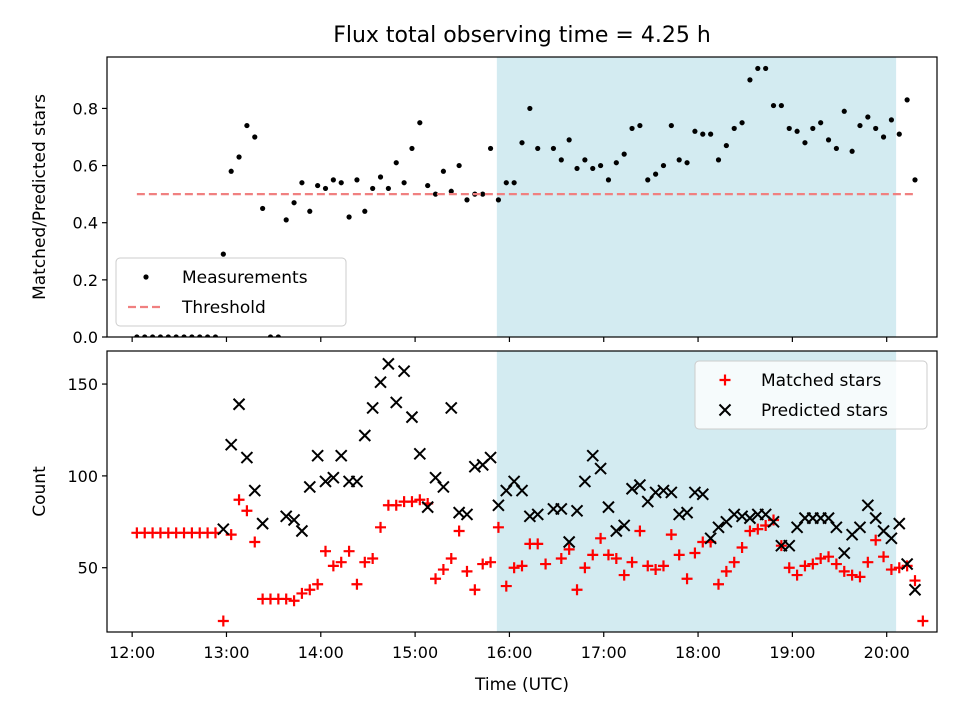  I want to click on legend-item-threshold: Threshold, so click(197, 308).